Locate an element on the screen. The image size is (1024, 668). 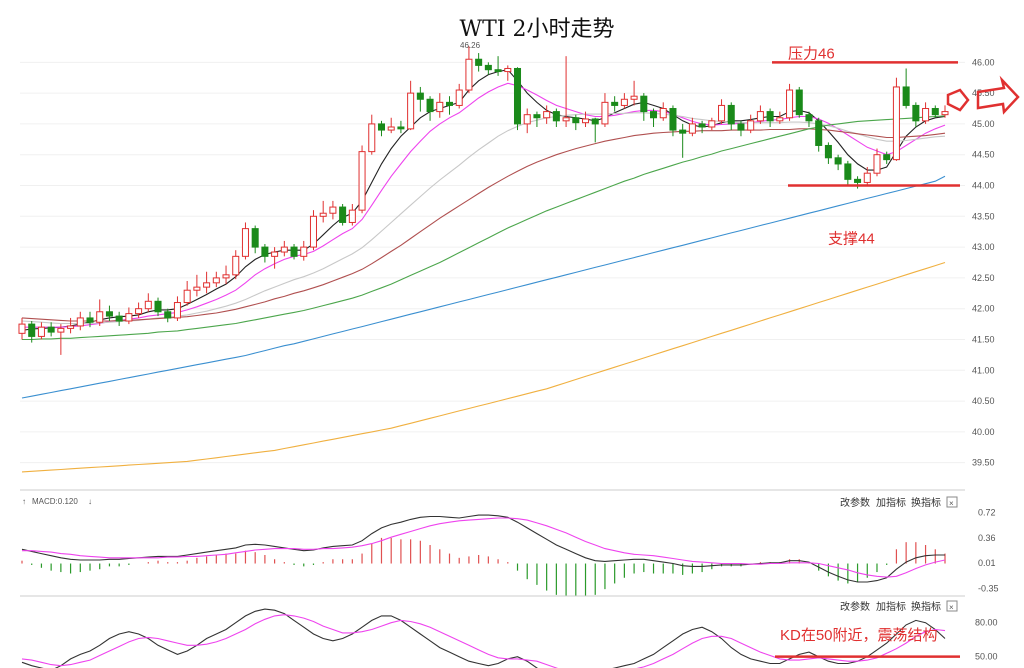
kd-d-line is located at coordinates (483, 641).